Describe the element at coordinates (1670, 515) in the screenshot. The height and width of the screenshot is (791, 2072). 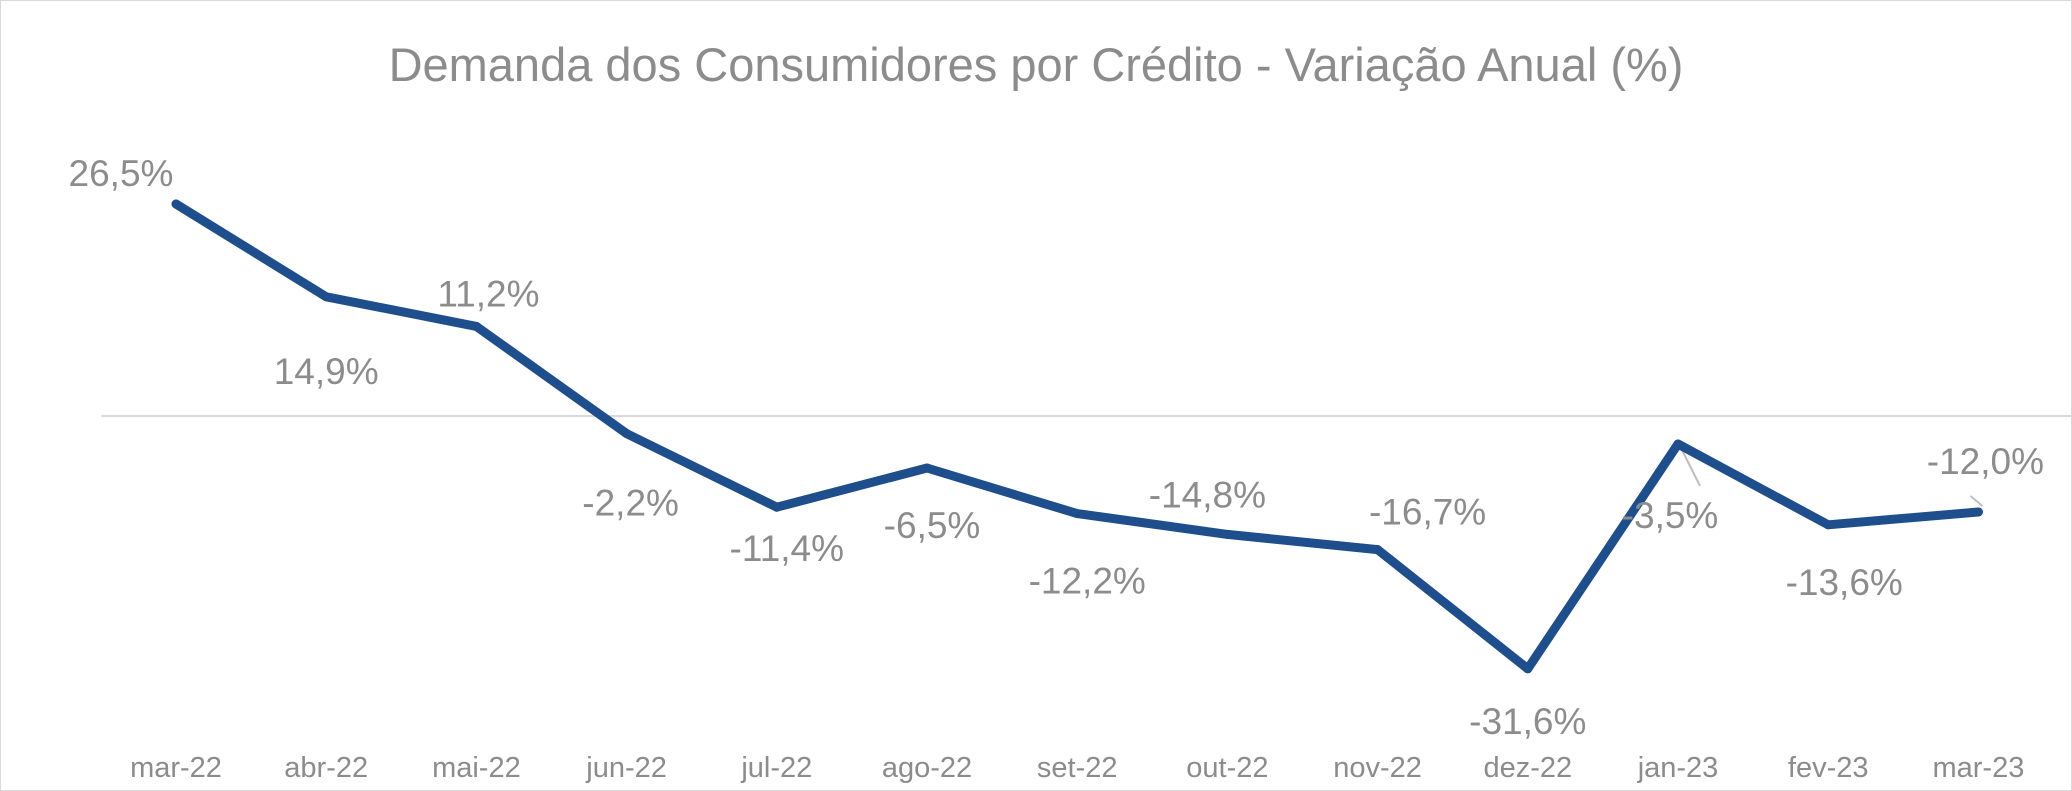
I see `data-label-jan-23: -3,5%` at that location.